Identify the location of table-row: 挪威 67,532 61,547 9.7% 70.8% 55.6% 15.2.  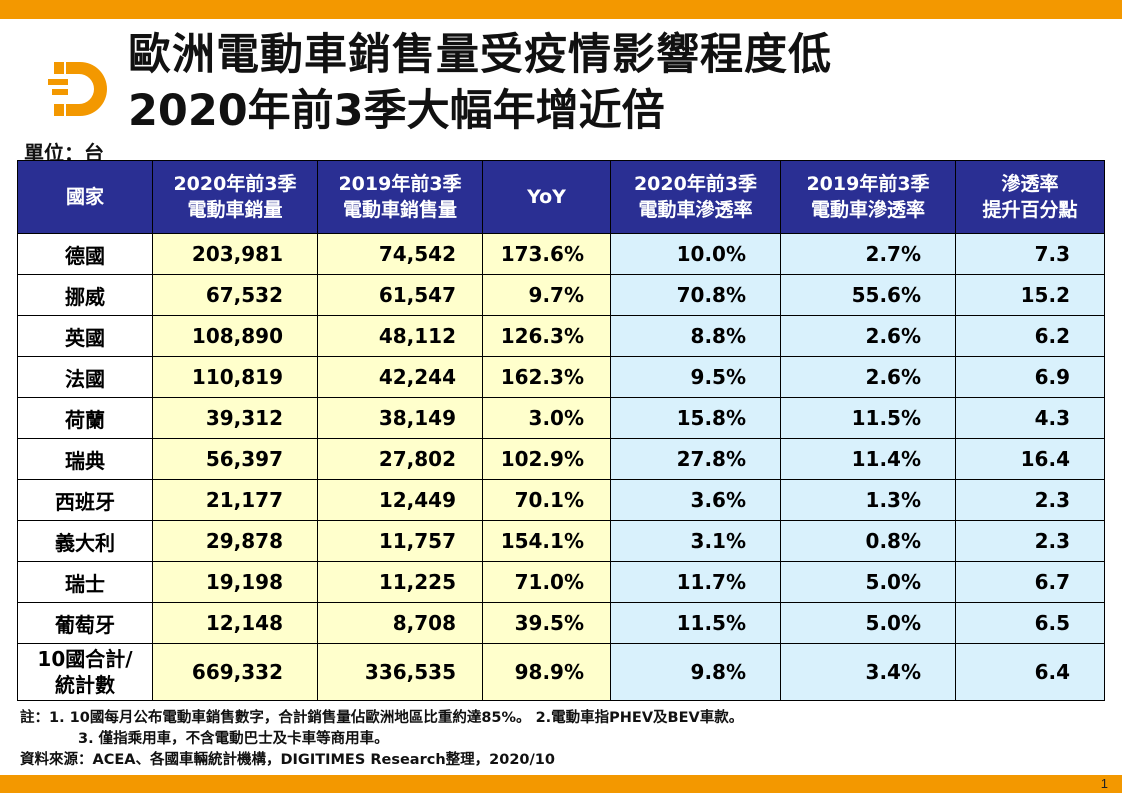
(561, 295).